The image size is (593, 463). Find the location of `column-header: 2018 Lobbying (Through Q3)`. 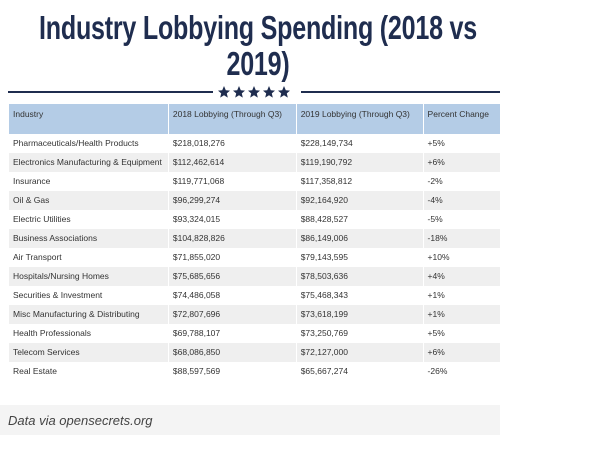

column-header: 2018 Lobbying (Through Q3) is located at coordinates (232, 119).